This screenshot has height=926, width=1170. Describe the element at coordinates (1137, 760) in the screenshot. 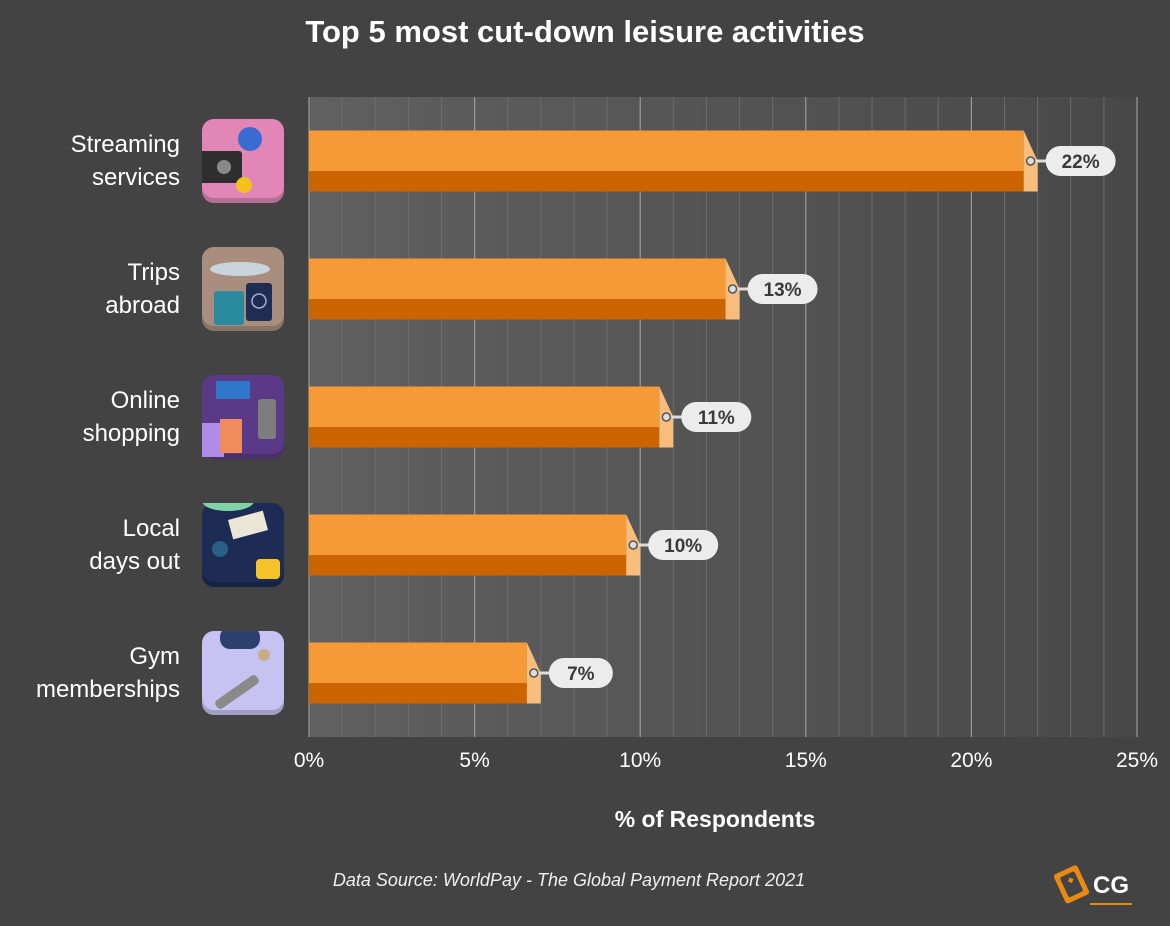

I see `x-tick-label: 25%` at that location.